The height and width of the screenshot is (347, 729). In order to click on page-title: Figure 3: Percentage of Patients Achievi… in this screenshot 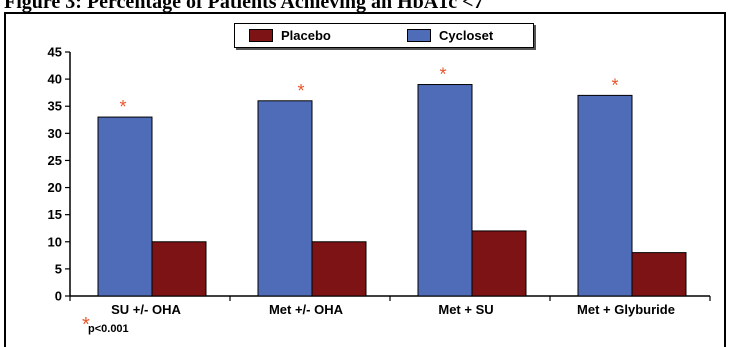, I will do `click(244, 6)`.